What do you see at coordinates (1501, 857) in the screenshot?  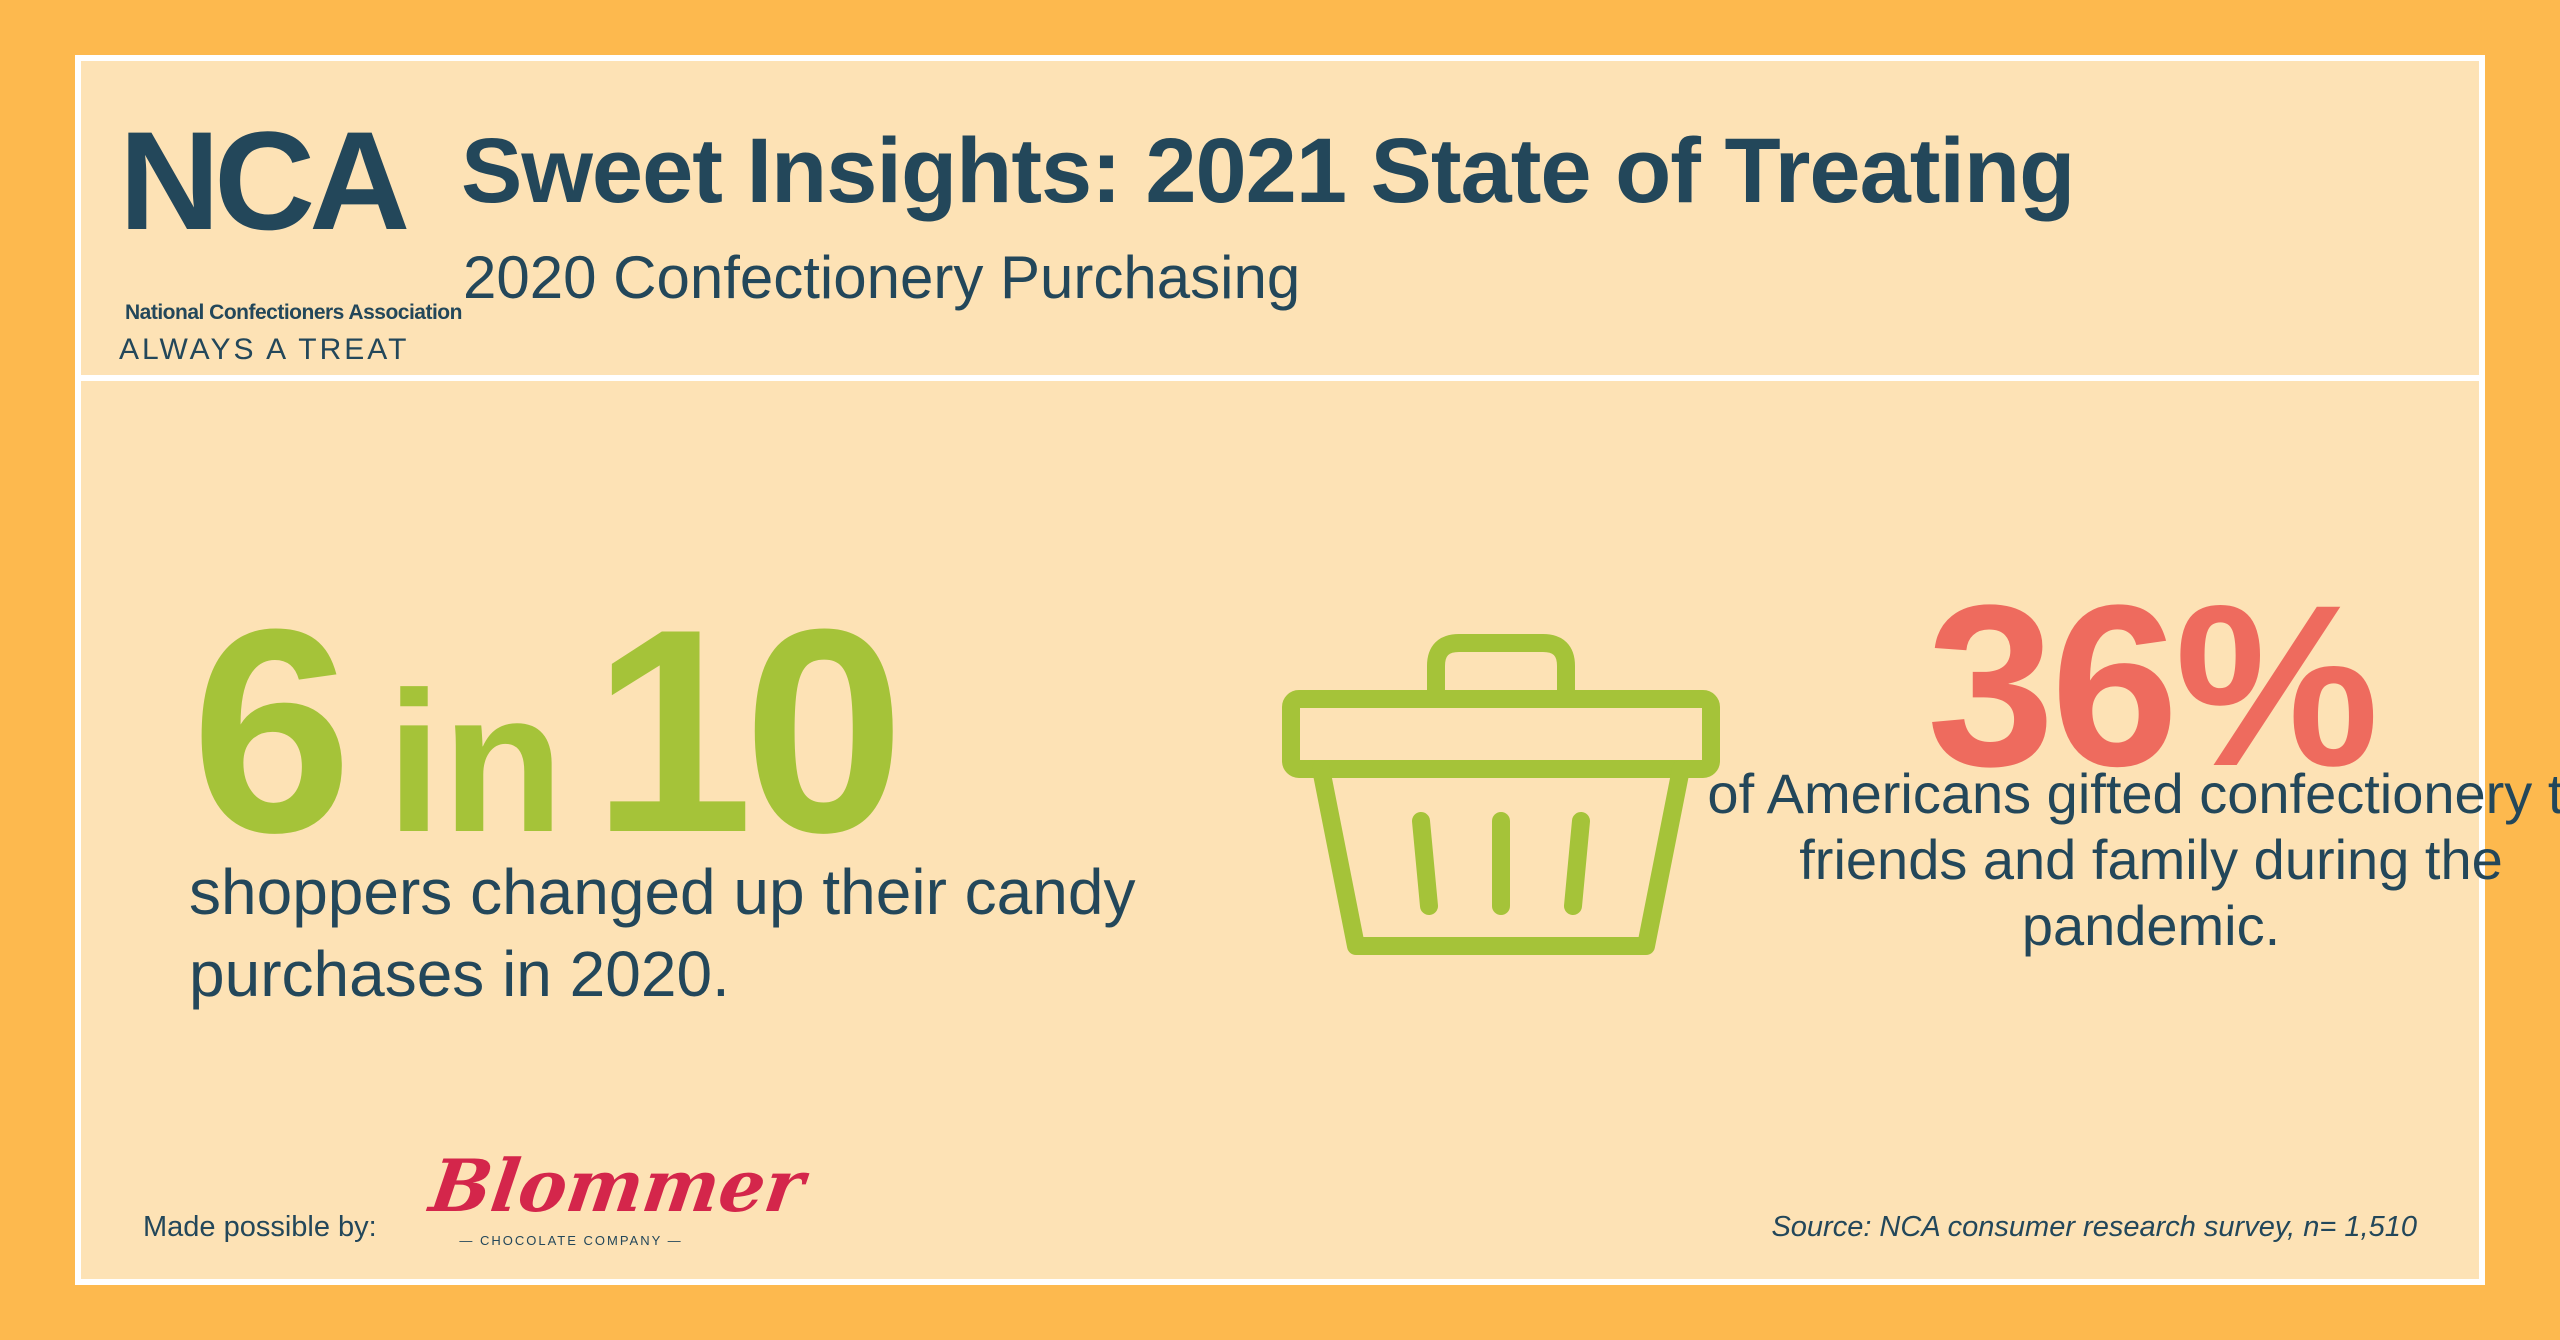 I see `basket-body` at bounding box center [1501, 857].